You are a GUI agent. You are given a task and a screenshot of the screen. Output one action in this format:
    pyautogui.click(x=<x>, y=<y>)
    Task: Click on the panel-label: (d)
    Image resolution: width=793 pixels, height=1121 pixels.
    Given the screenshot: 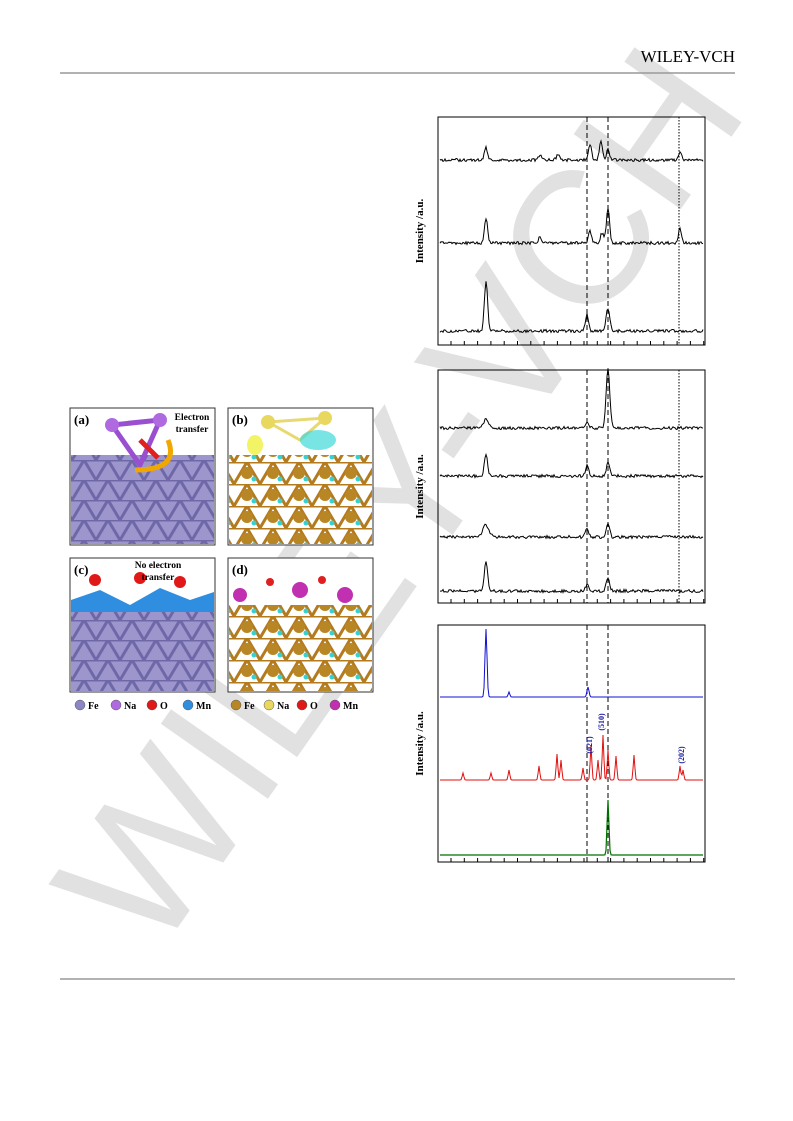 What is the action you would take?
    pyautogui.click(x=240, y=569)
    